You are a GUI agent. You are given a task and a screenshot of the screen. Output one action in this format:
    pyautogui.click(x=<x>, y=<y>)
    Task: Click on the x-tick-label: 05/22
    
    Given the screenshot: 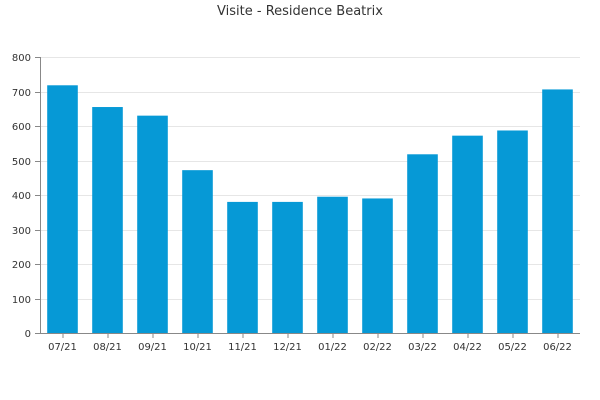 What is the action you would take?
    pyautogui.click(x=512, y=347)
    